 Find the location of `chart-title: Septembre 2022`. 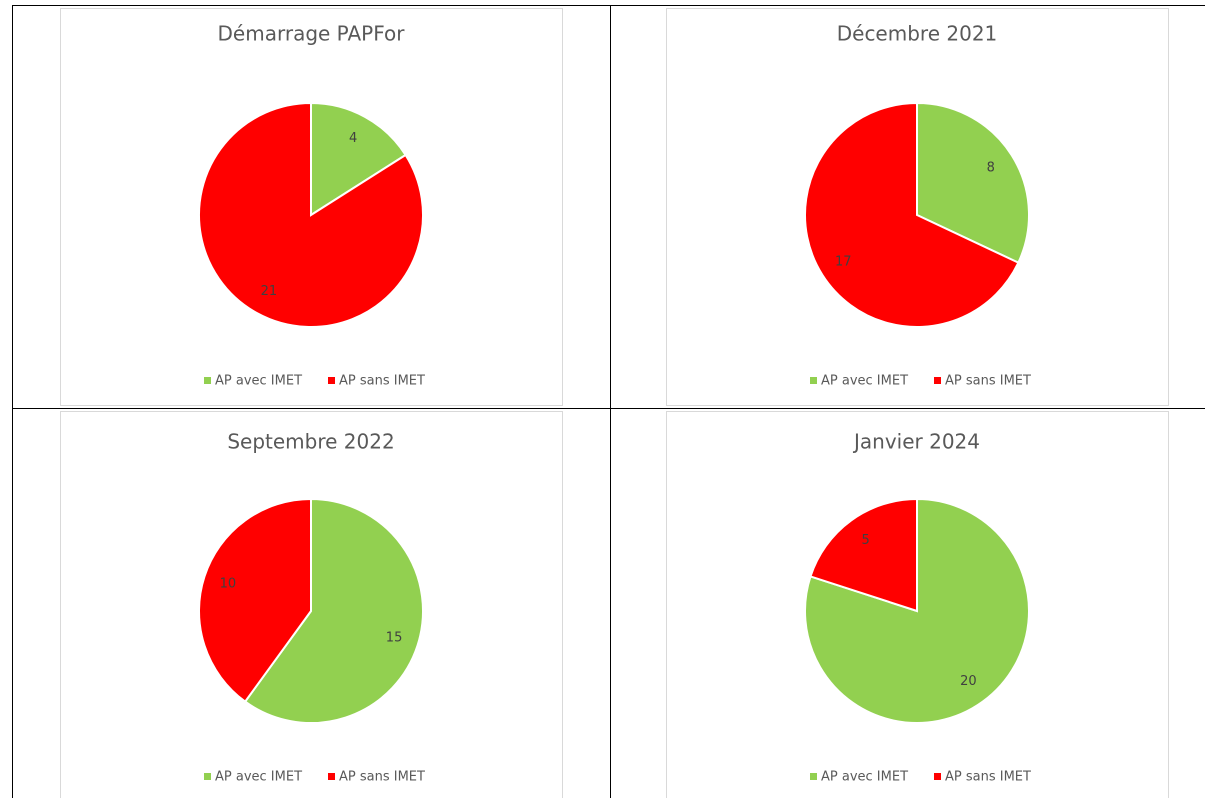

chart-title: Septembre 2022 is located at coordinates (310, 442).